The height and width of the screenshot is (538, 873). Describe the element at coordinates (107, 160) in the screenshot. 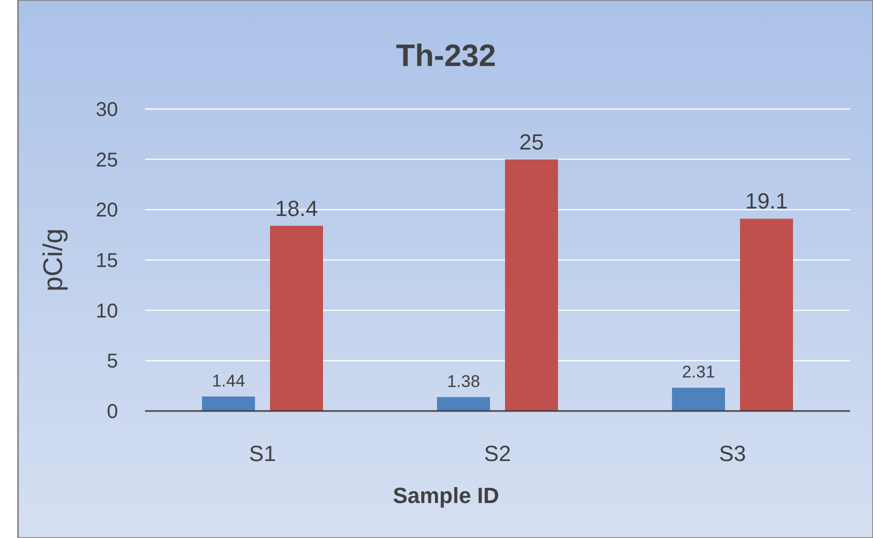

I see `y-tick-label: 25` at that location.